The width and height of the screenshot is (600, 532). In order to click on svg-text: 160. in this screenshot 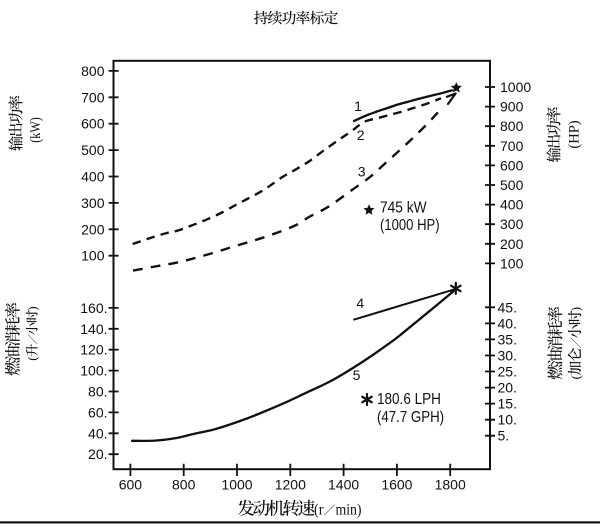, I will do `click(93, 308)`.